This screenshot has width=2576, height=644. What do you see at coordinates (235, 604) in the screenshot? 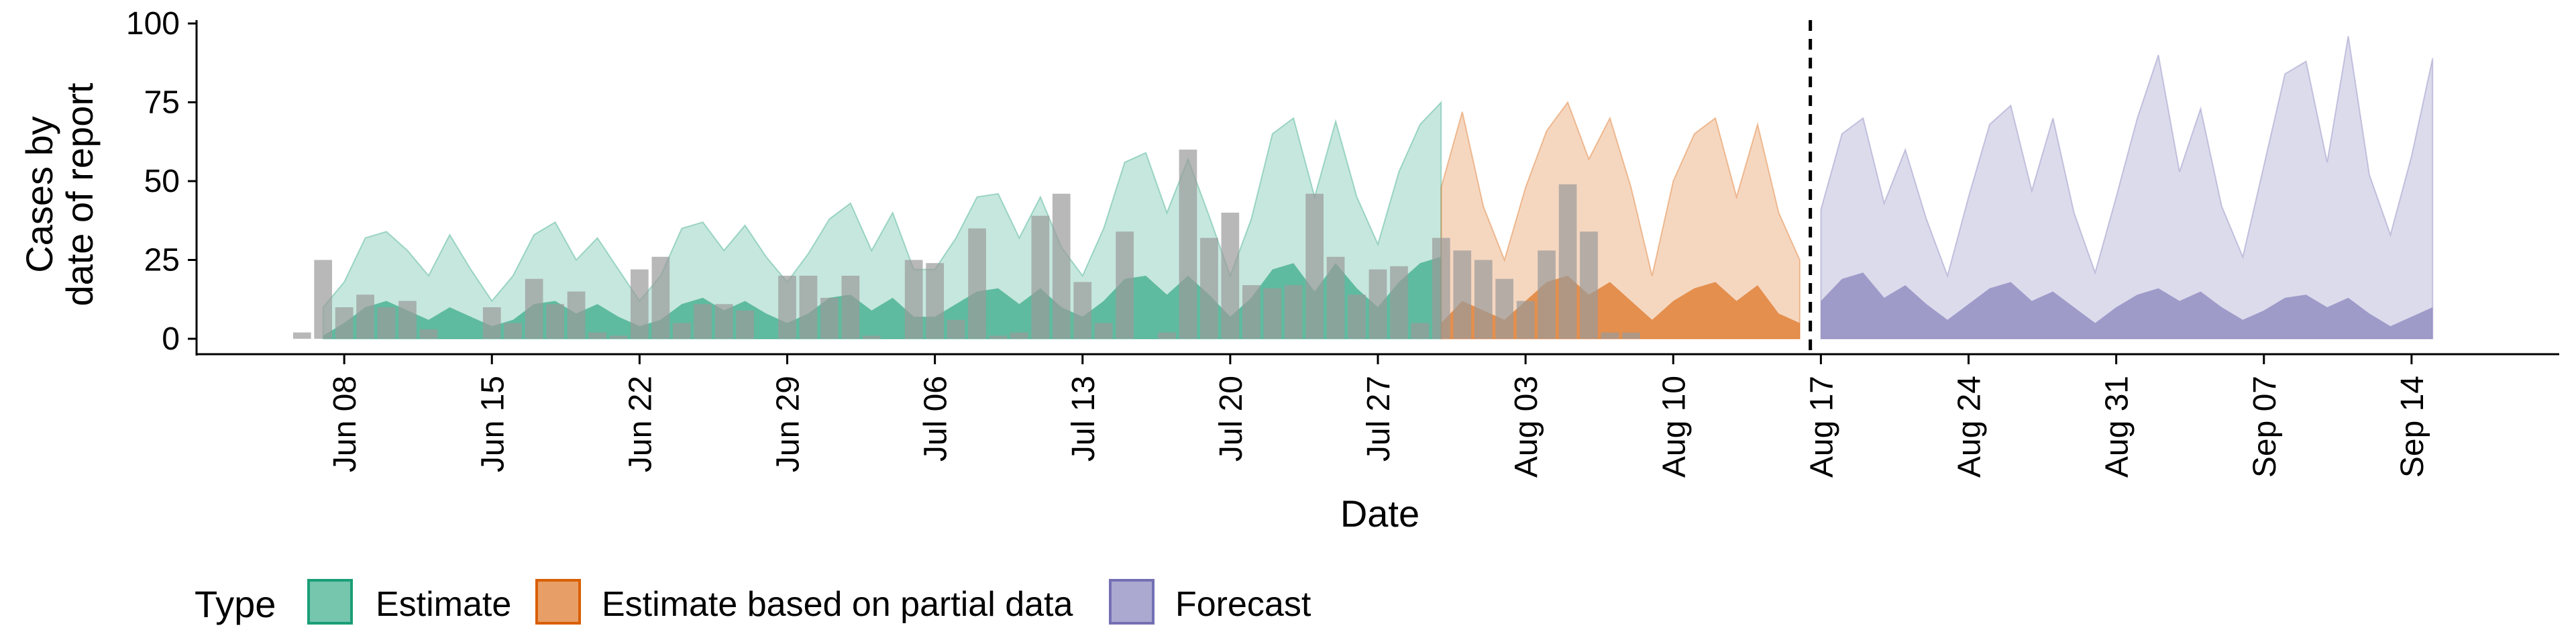
I see `legend-title: Type` at bounding box center [235, 604].